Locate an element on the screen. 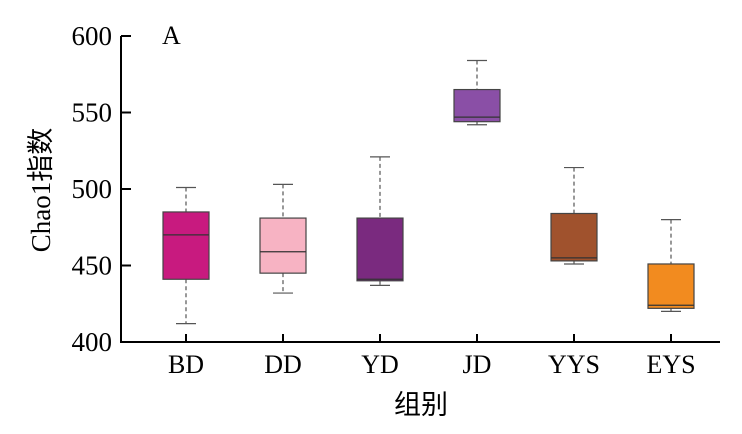  x-tick-label: EYS is located at coordinates (670, 364).